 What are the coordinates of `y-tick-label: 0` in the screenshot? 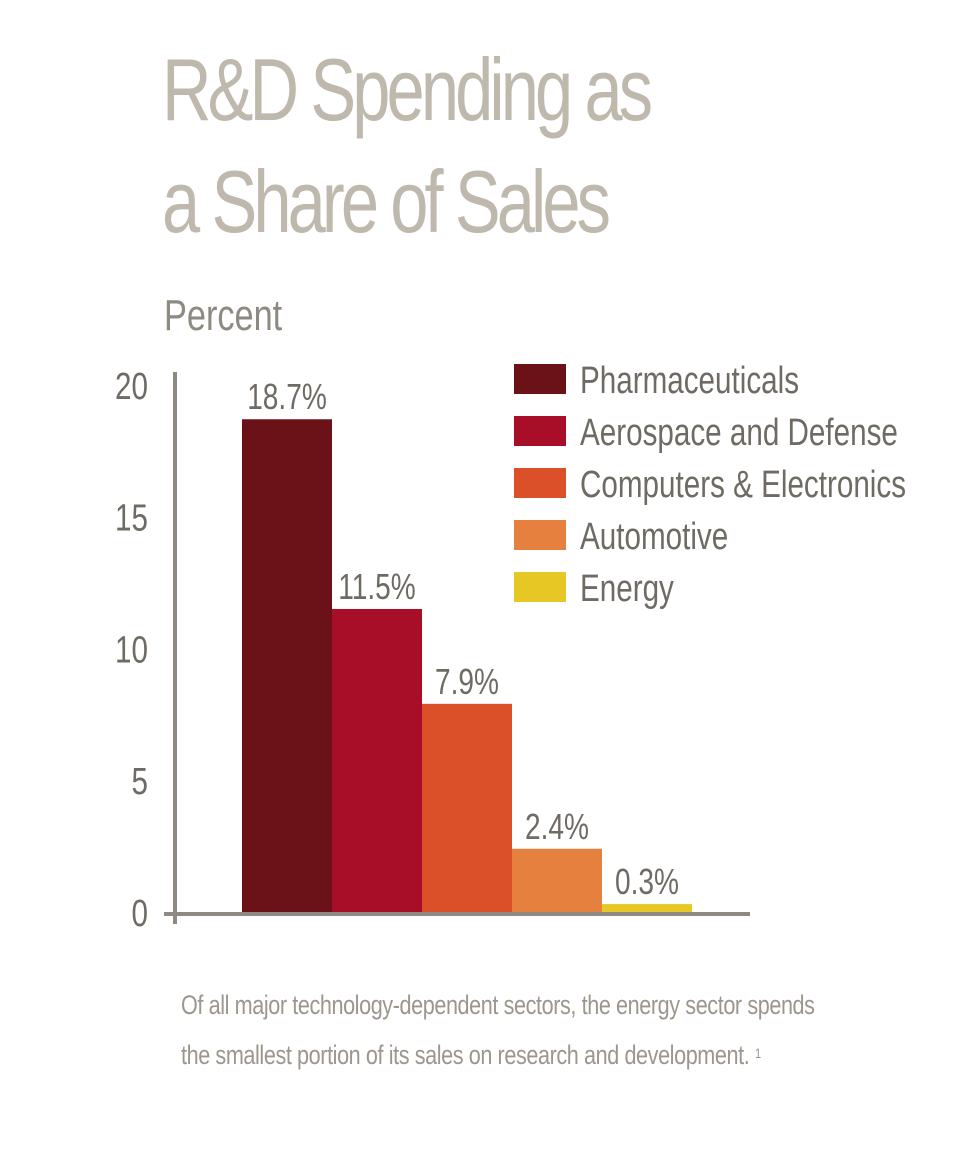 It's located at (140, 914).